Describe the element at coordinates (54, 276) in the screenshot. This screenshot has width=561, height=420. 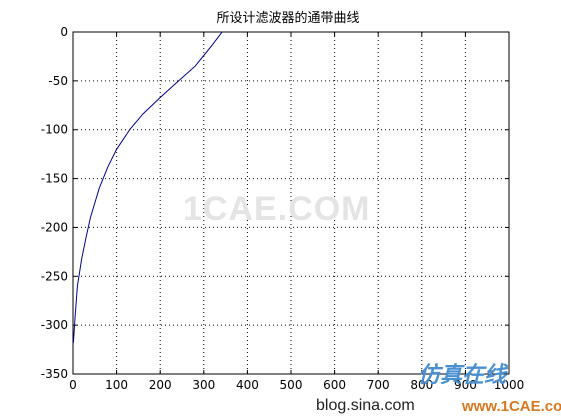
I see `y-tick-label: -250` at that location.